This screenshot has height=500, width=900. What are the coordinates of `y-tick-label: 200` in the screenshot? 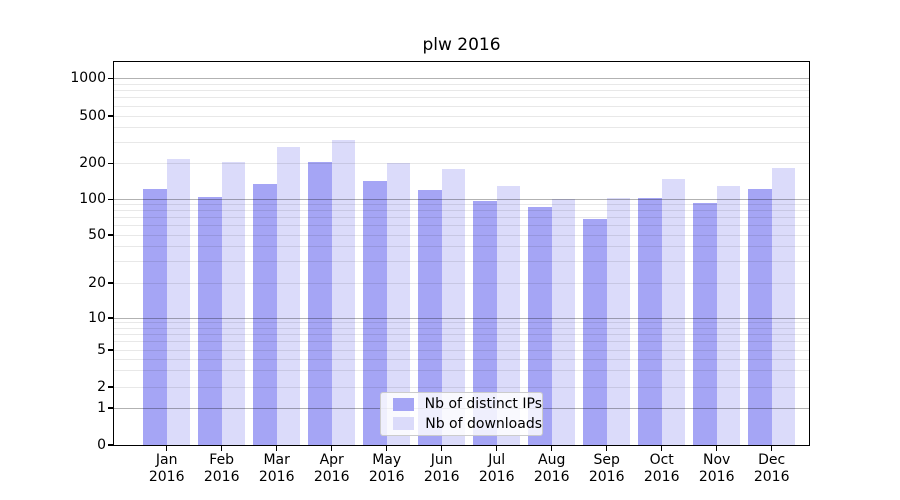 It's located at (92, 163).